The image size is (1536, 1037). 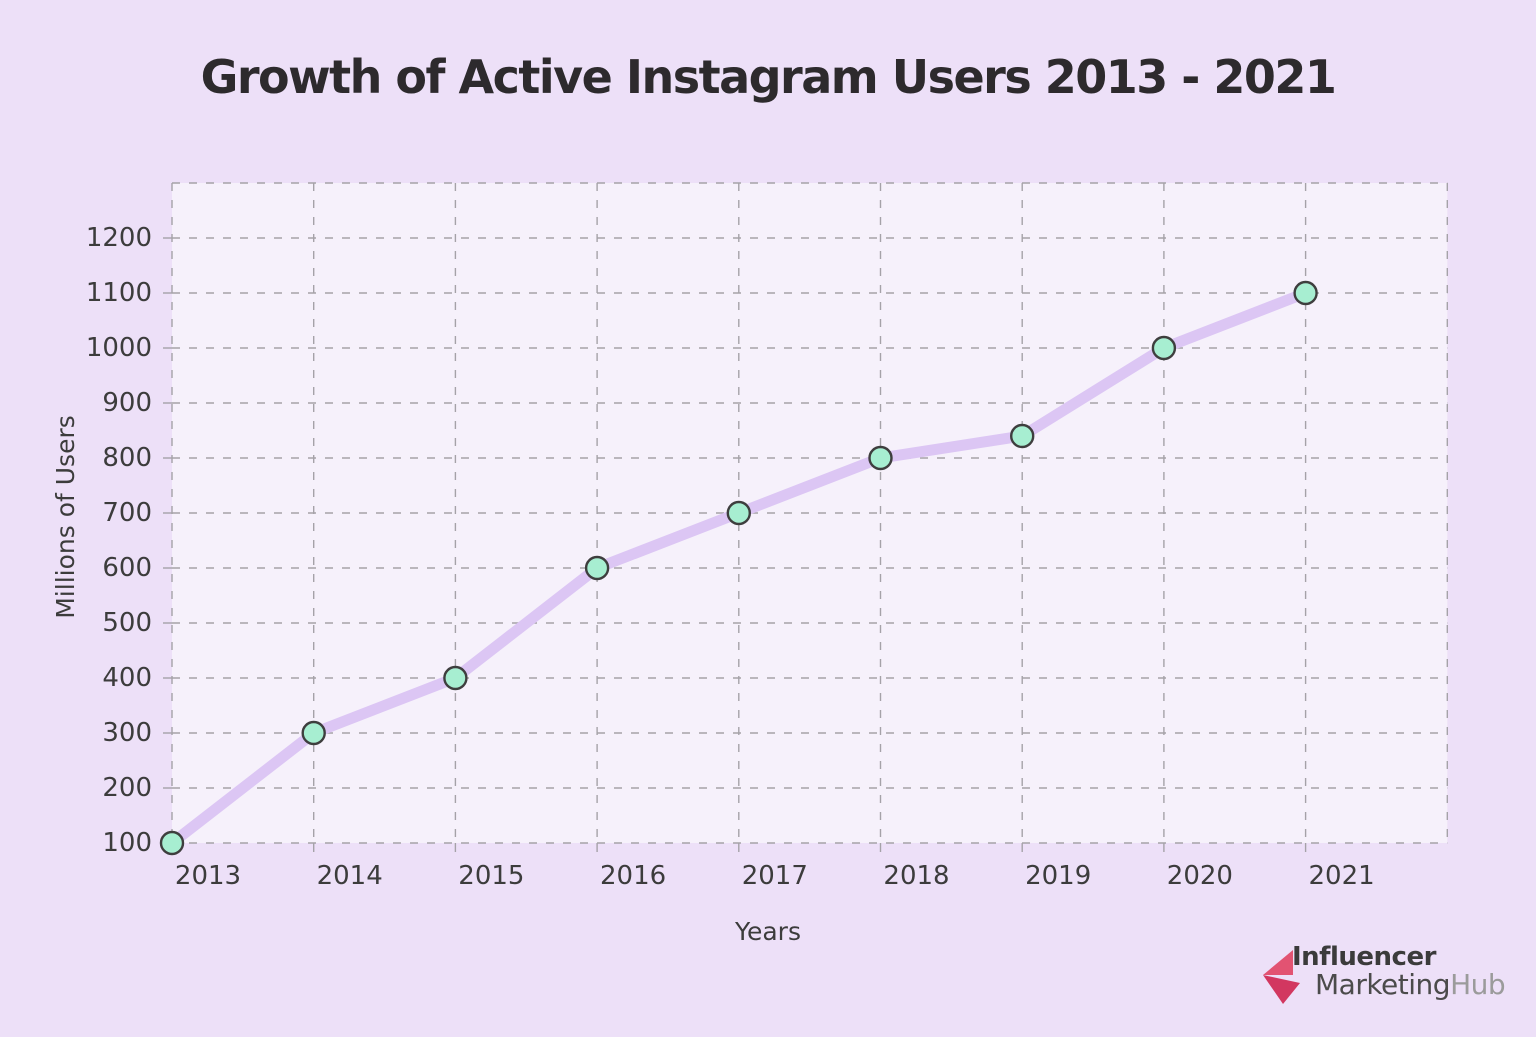 I want to click on y-tick-label: 1100, so click(x=118, y=293).